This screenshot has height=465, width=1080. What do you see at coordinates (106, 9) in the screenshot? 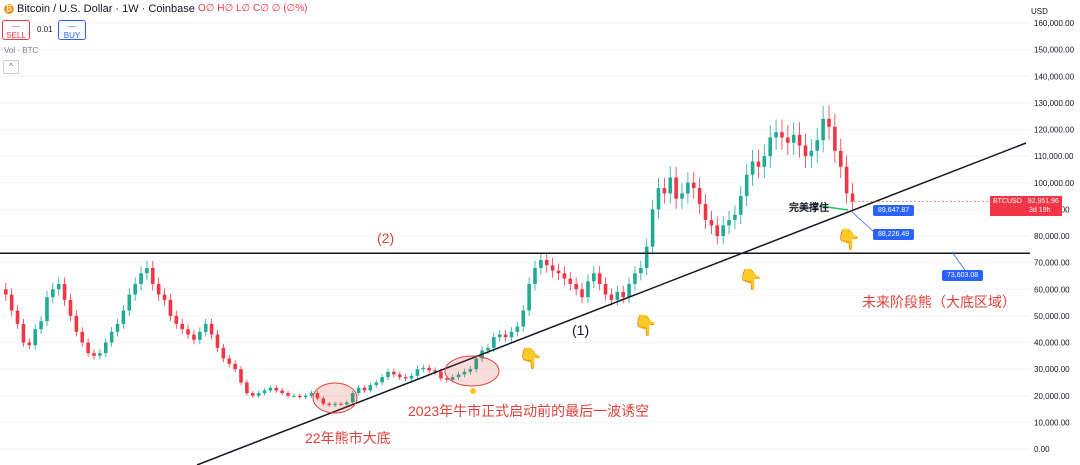
I see `symbol-title: Bitcoin / U.S. Dollar · 1W · Coinbase` at bounding box center [106, 9].